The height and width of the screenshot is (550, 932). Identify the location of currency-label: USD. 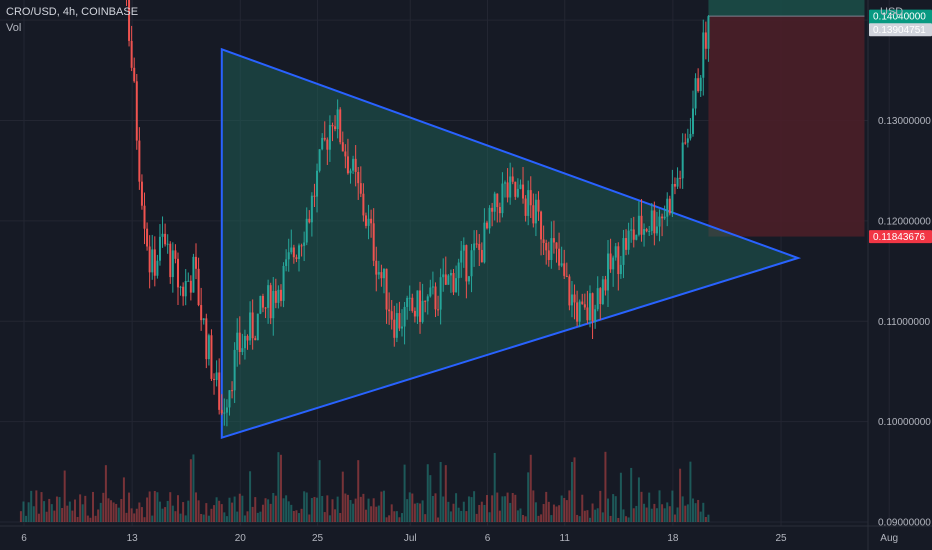
(892, 12).